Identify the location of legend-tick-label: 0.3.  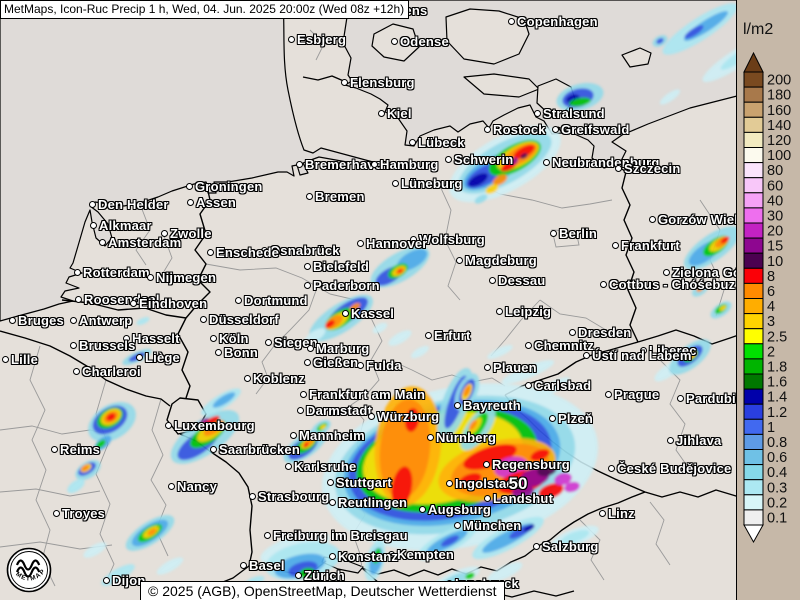
(777, 488).